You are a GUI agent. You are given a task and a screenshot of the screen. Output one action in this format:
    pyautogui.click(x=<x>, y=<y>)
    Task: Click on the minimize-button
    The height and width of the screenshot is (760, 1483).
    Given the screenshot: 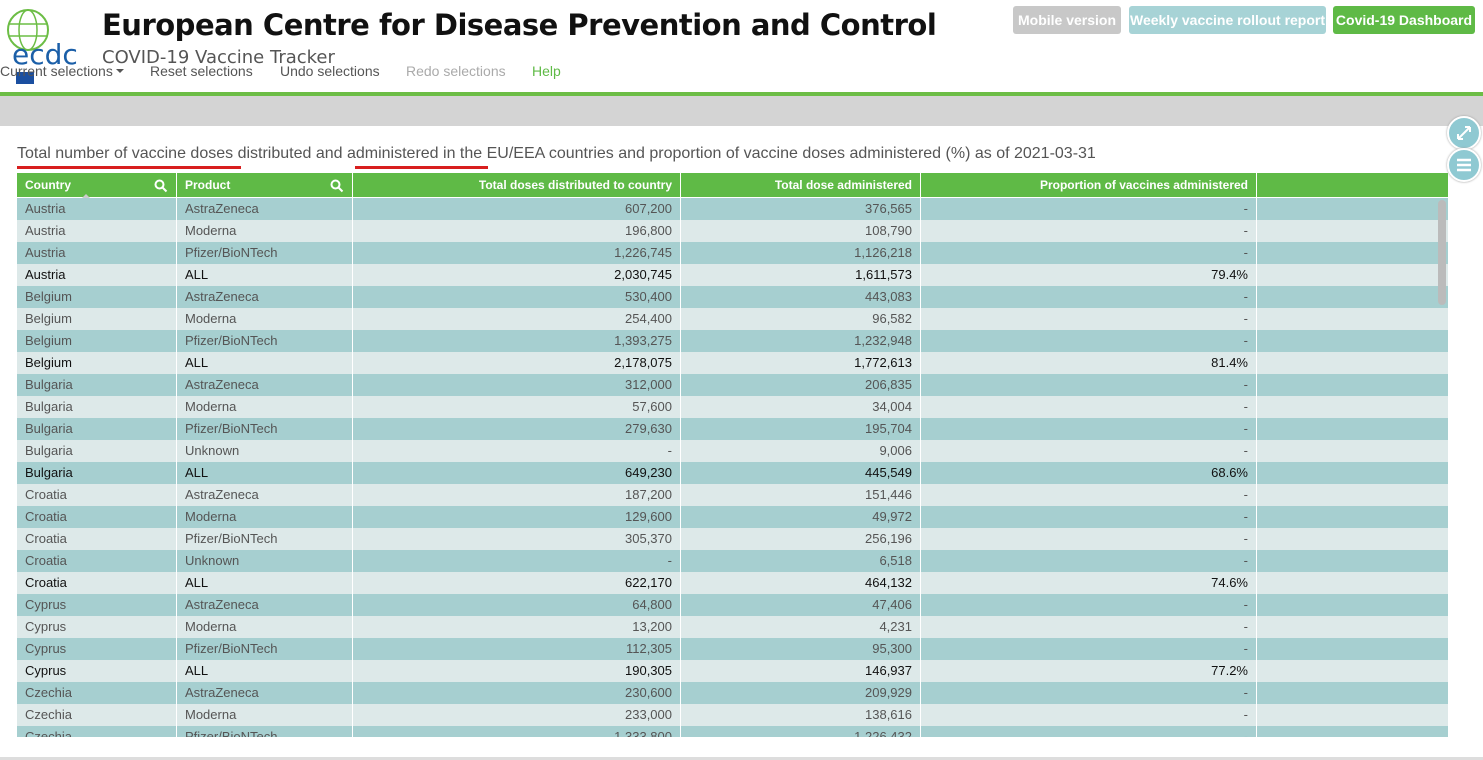 What is the action you would take?
    pyautogui.click(x=1464, y=133)
    